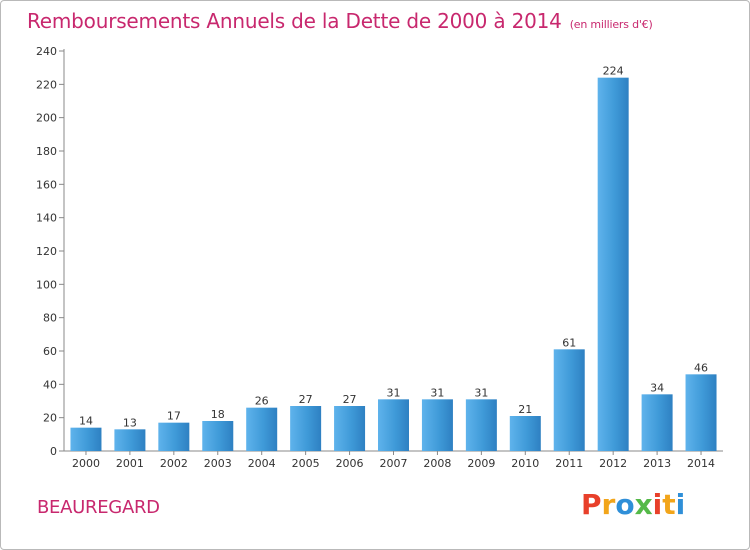 The height and width of the screenshot is (550, 750). Describe the element at coordinates (130, 440) in the screenshot. I see `bar-2001` at that location.